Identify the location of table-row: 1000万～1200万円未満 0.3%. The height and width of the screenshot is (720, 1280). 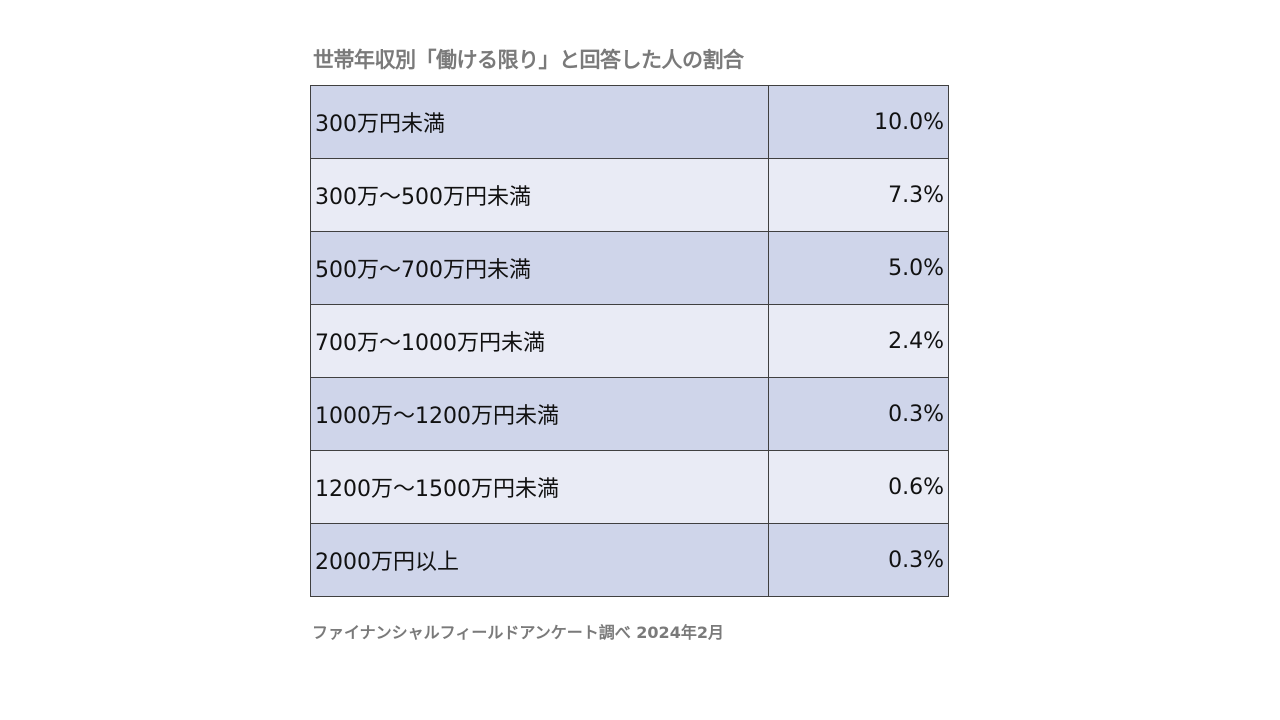
(629, 414).